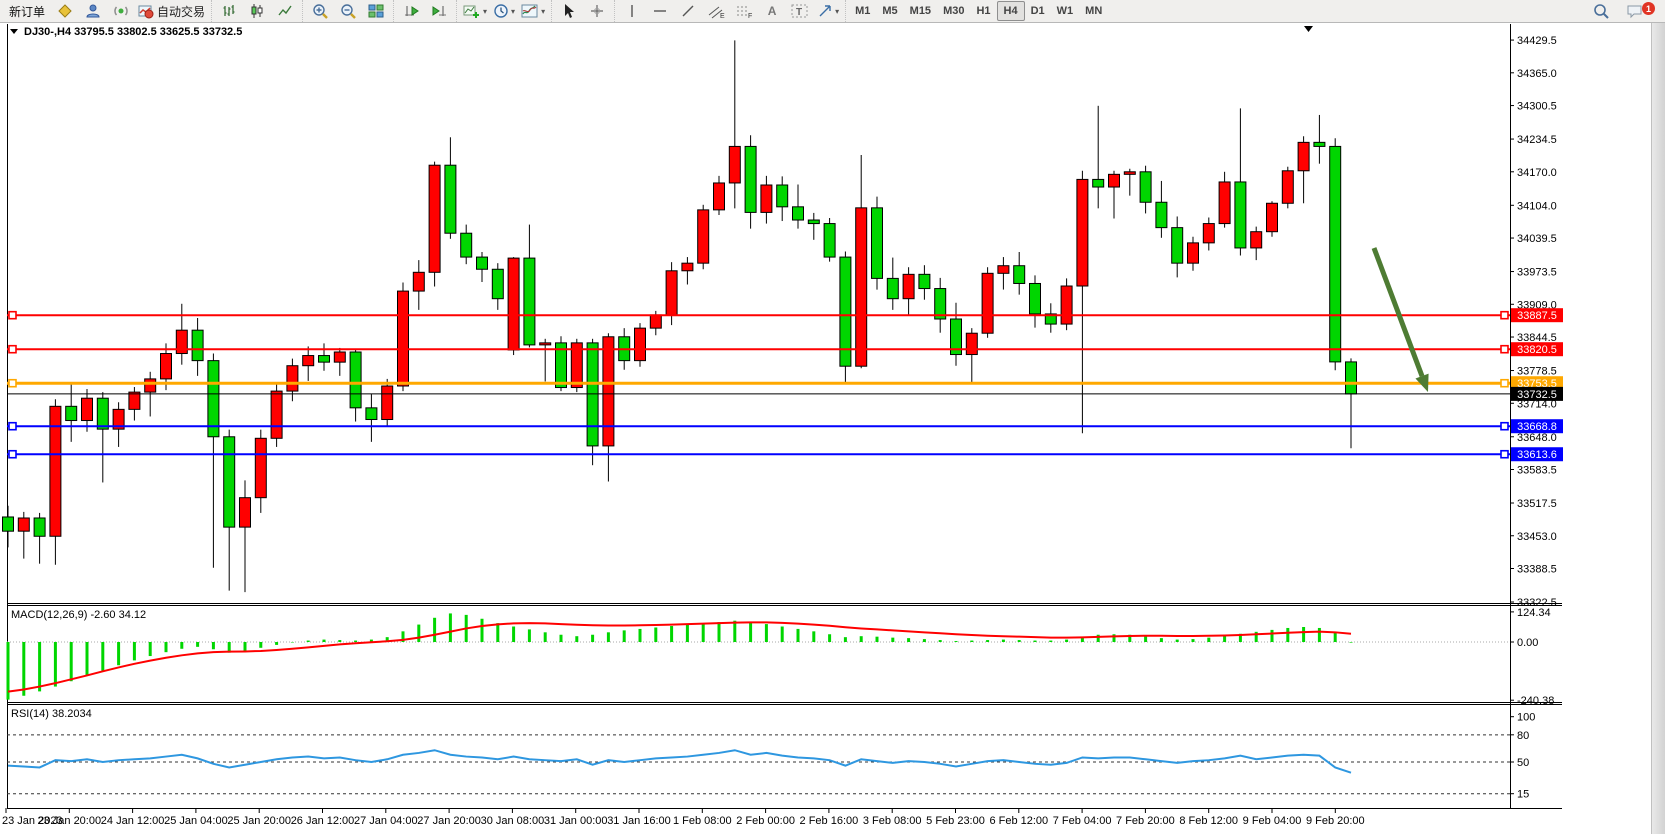 The height and width of the screenshot is (834, 1665). What do you see at coordinates (772, 11) in the screenshot?
I see `text-button: A` at bounding box center [772, 11].